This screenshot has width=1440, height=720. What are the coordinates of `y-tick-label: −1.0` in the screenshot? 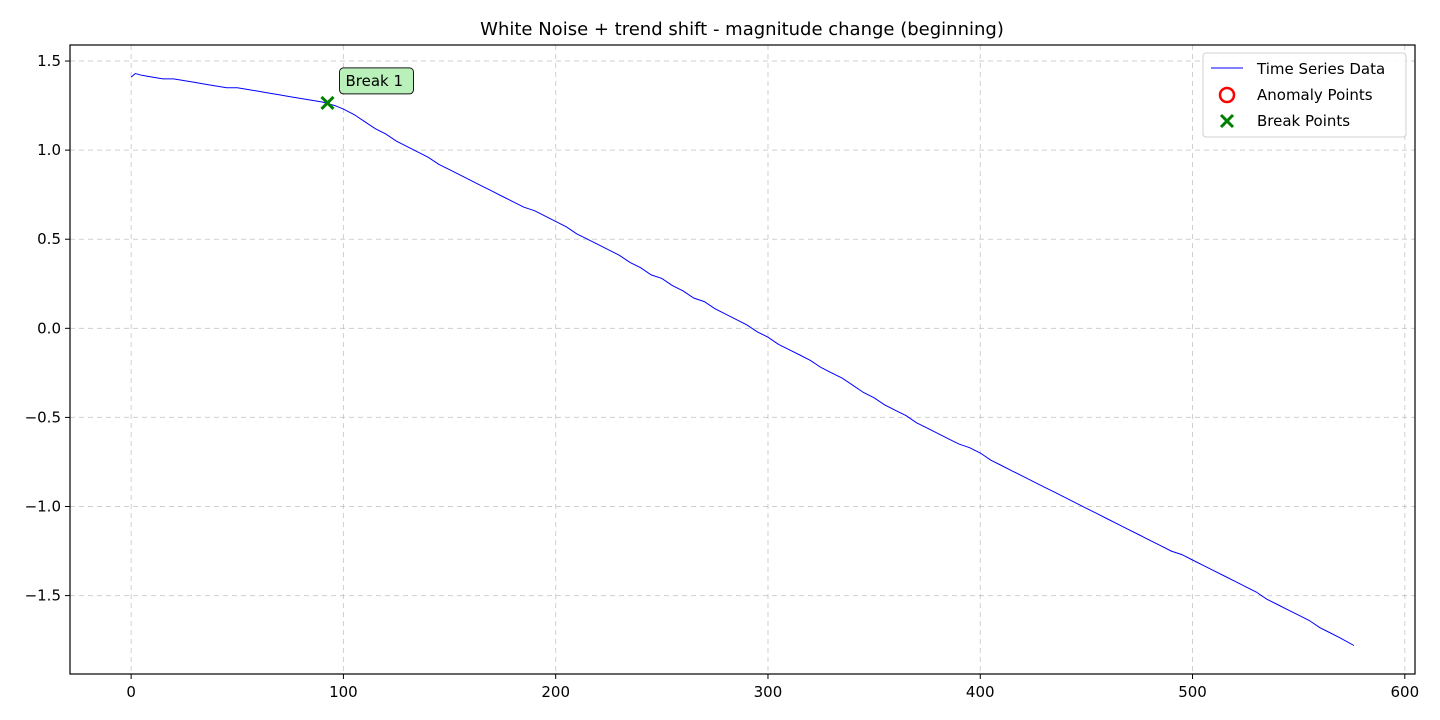 It's located at (43, 507).